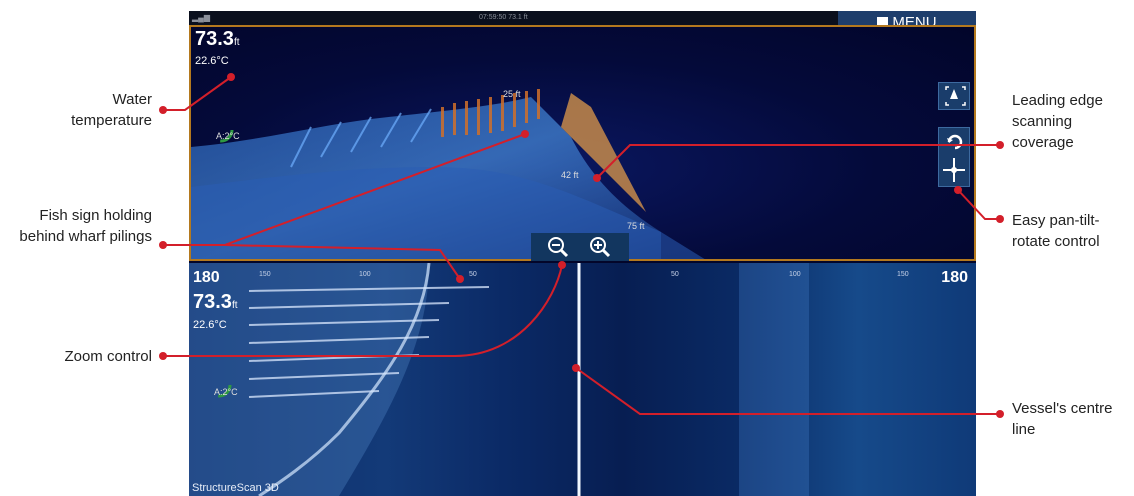 This screenshot has height=496, width=1134. Describe the element at coordinates (570, 175) in the screenshot. I see `range-label-2: 42 ft` at that location.